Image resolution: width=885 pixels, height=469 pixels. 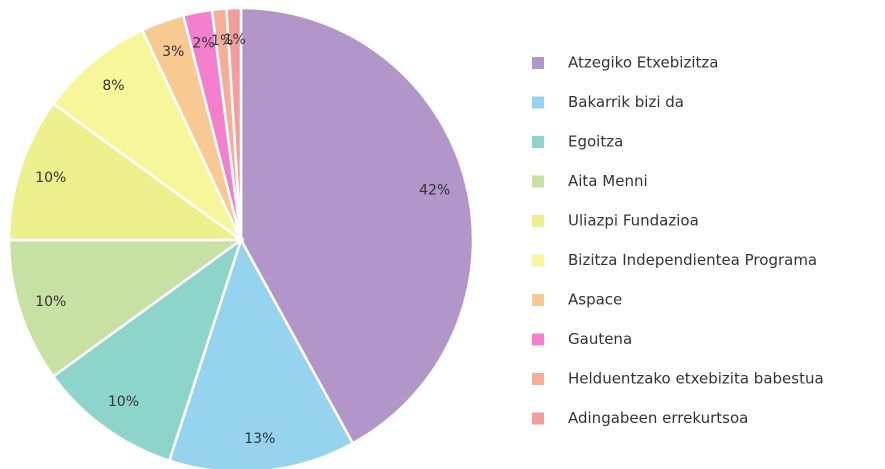 I want to click on legend-label: Gautena, so click(x=600, y=339).